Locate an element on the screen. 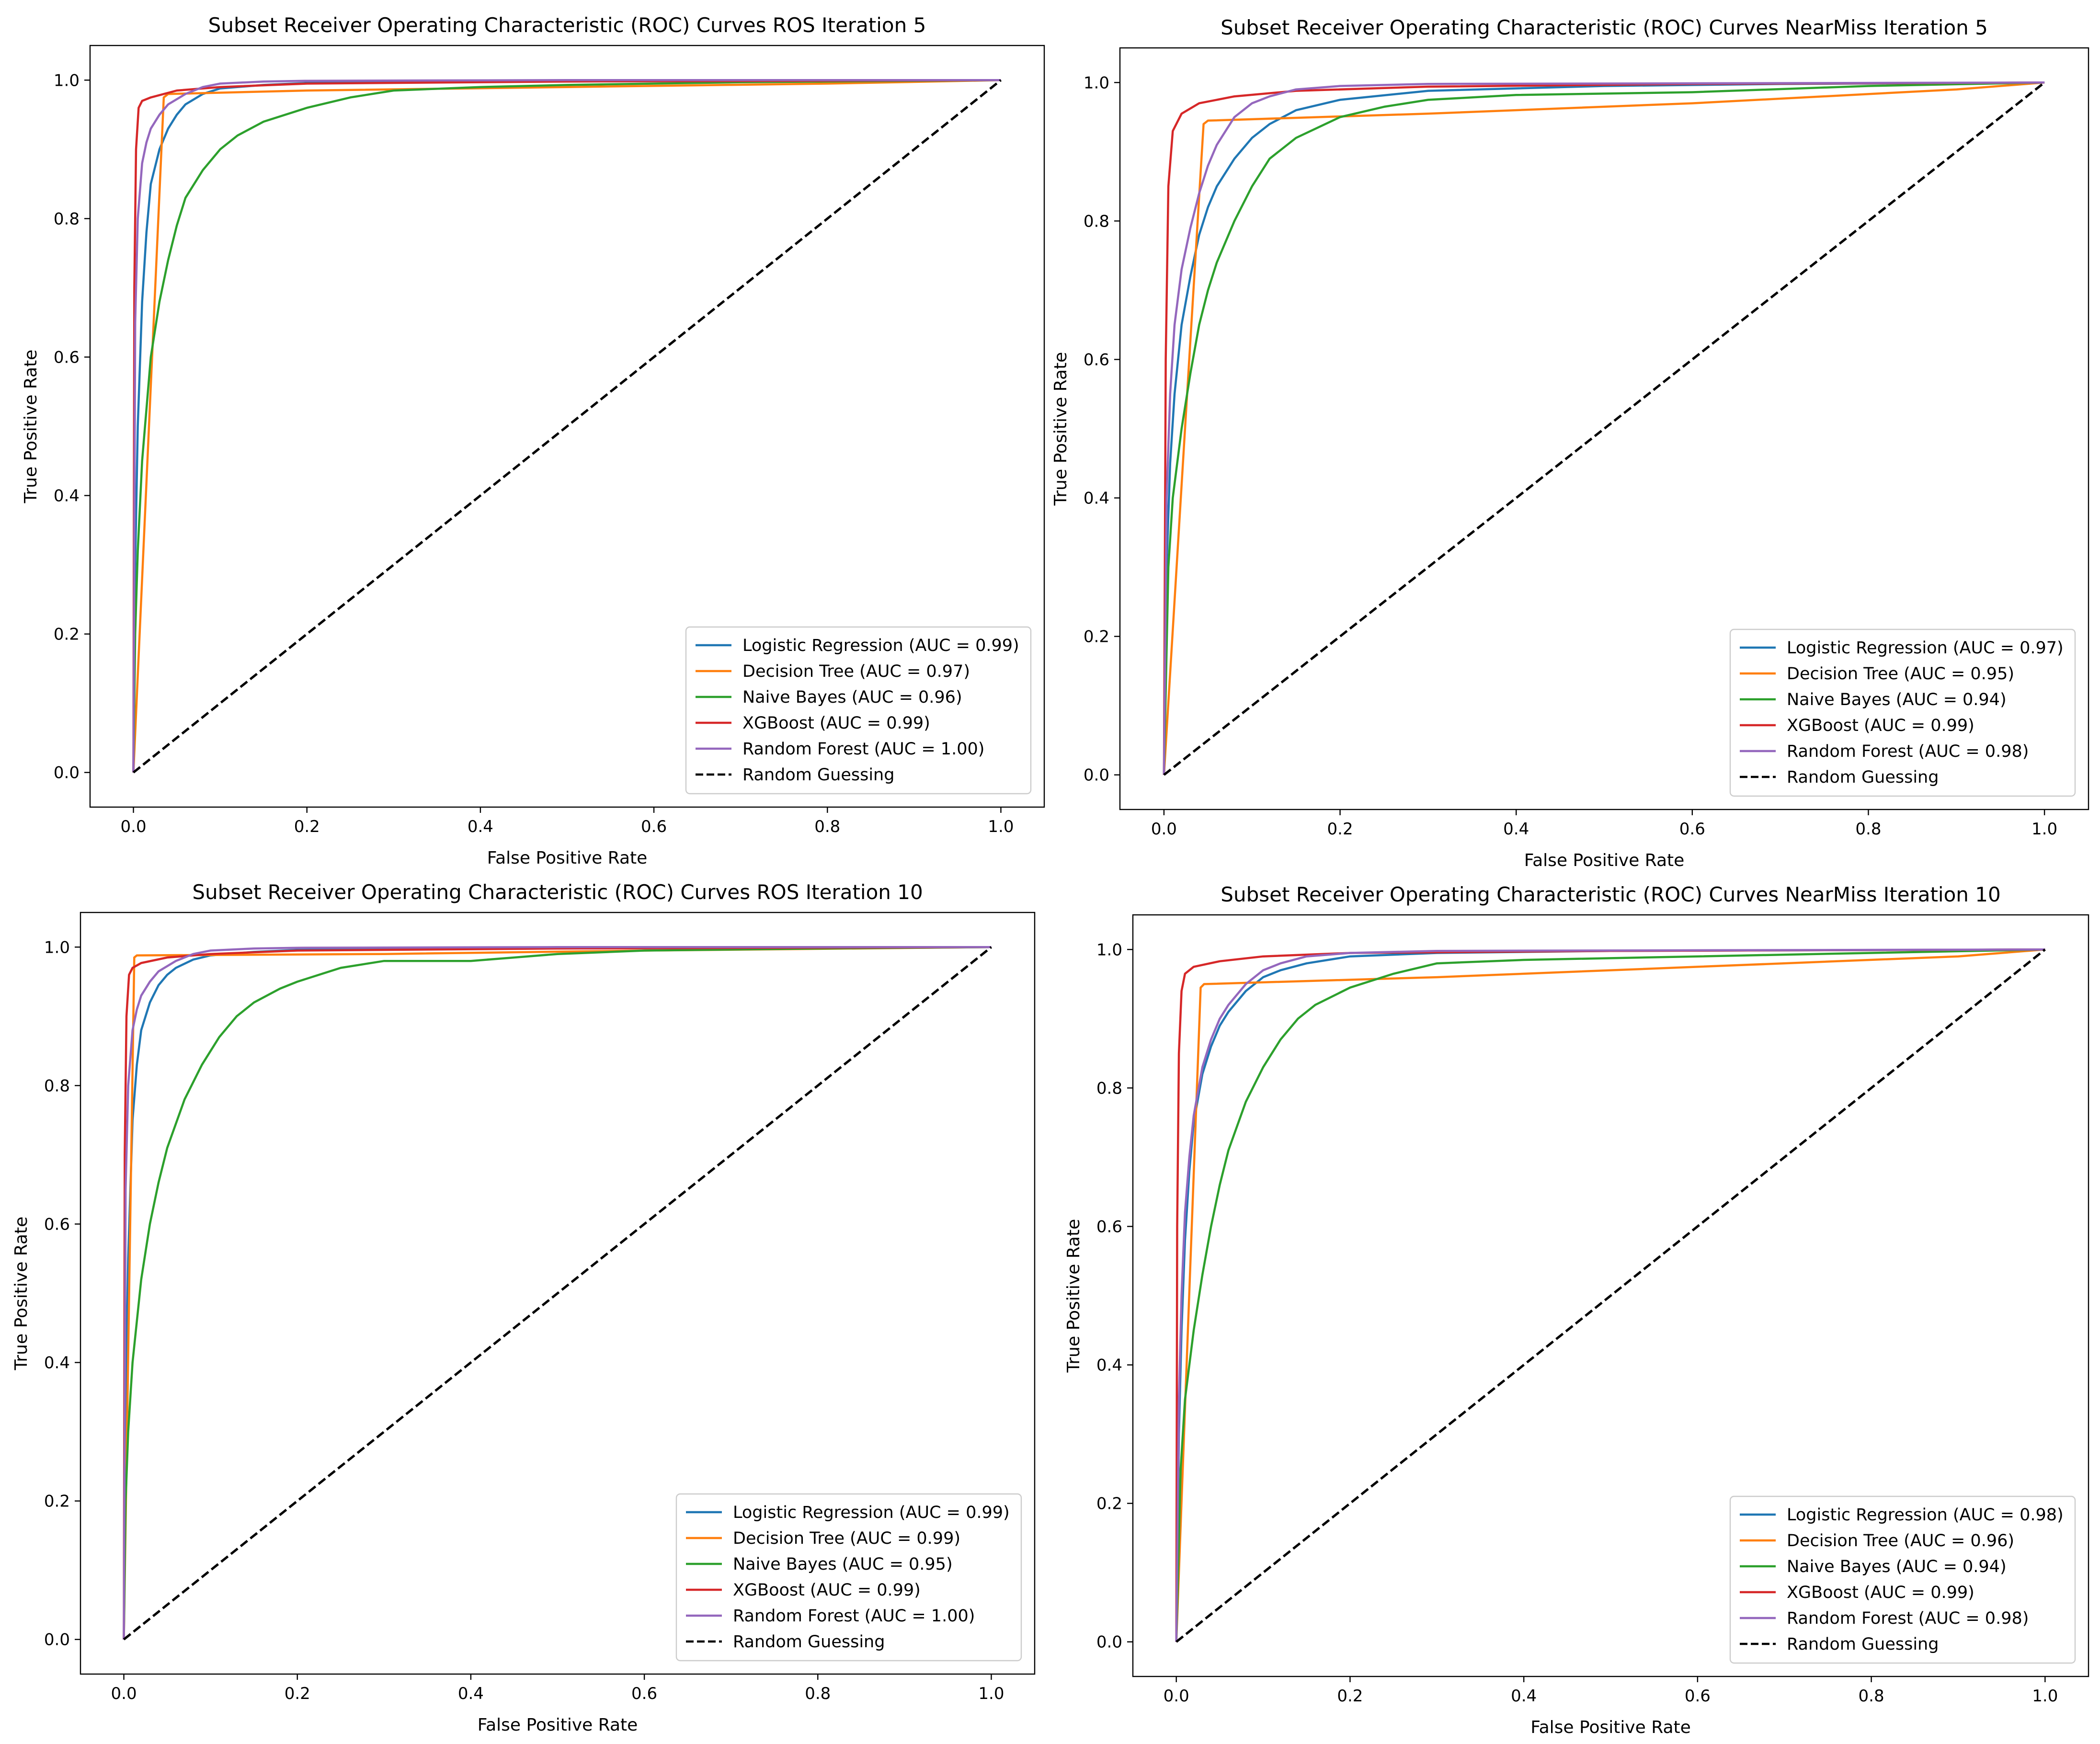 Image resolution: width=2100 pixels, height=1744 pixels. legend-label: Decision Tree (AUC = 0.97) is located at coordinates (856, 672).